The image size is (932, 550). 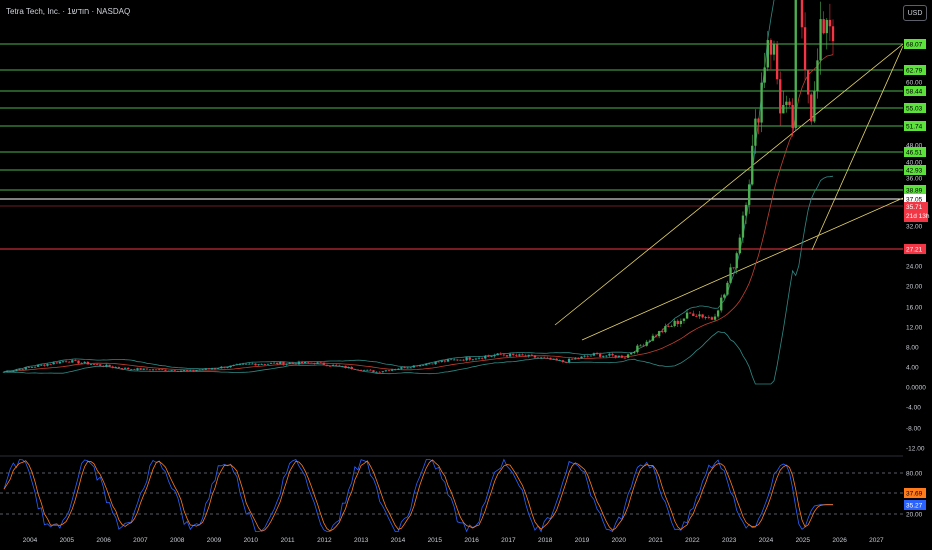 I want to click on time-axis-tick: 2024, so click(x=766, y=540).